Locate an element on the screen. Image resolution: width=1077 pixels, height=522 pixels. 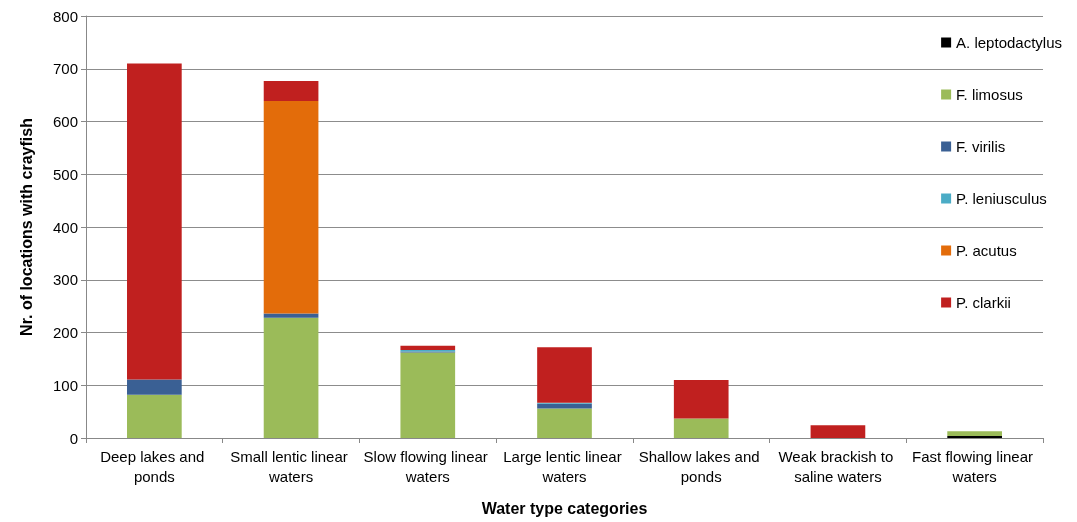
x-axis-title: Water type categories is located at coordinates (564, 508).